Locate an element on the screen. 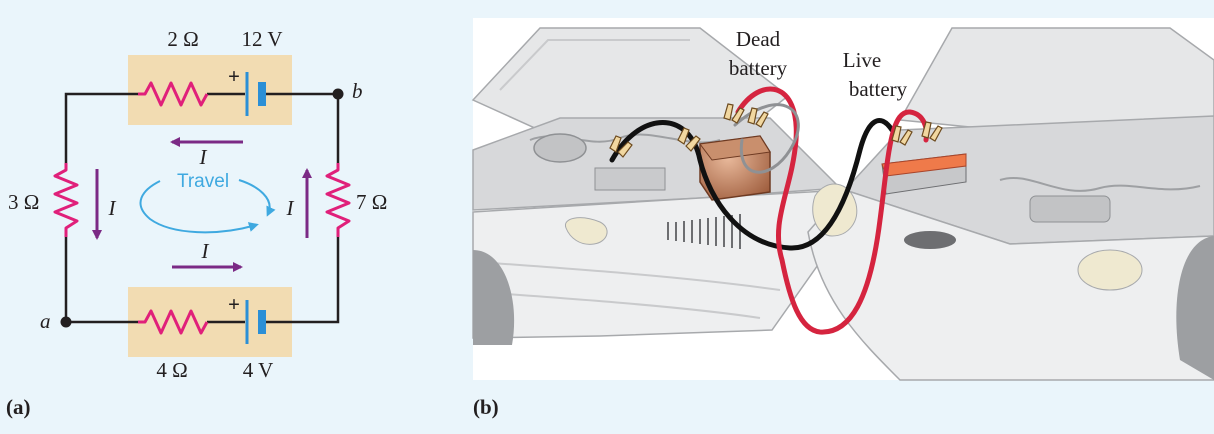 The width and height of the screenshot is (1214, 434). current-label-top: I is located at coordinates (203, 157).